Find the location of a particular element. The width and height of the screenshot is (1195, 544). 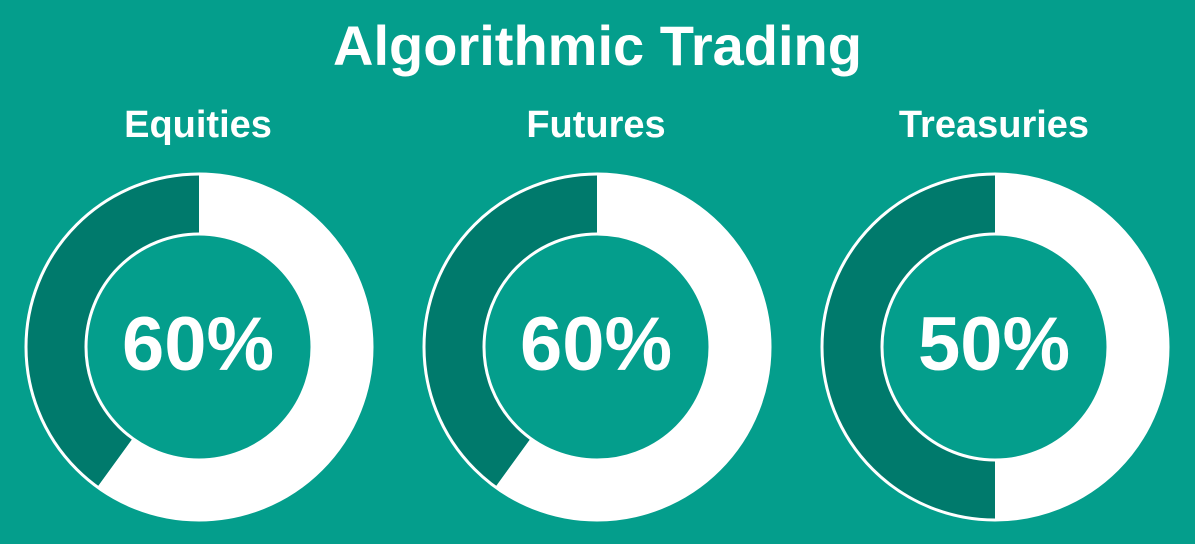

page-title: Algorithmic Trading is located at coordinates (597, 45).